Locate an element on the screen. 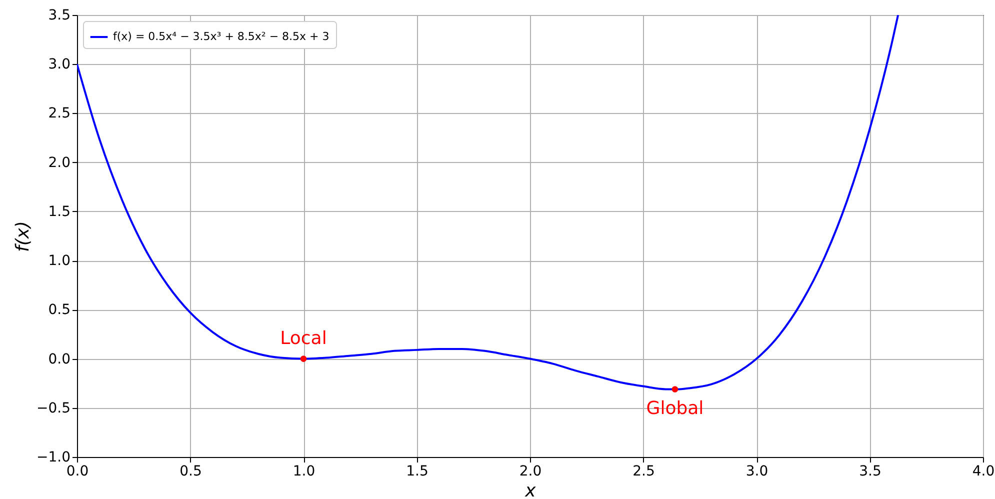 The height and width of the screenshot is (499, 995). x-tick-label: 4.0 is located at coordinates (983, 472).